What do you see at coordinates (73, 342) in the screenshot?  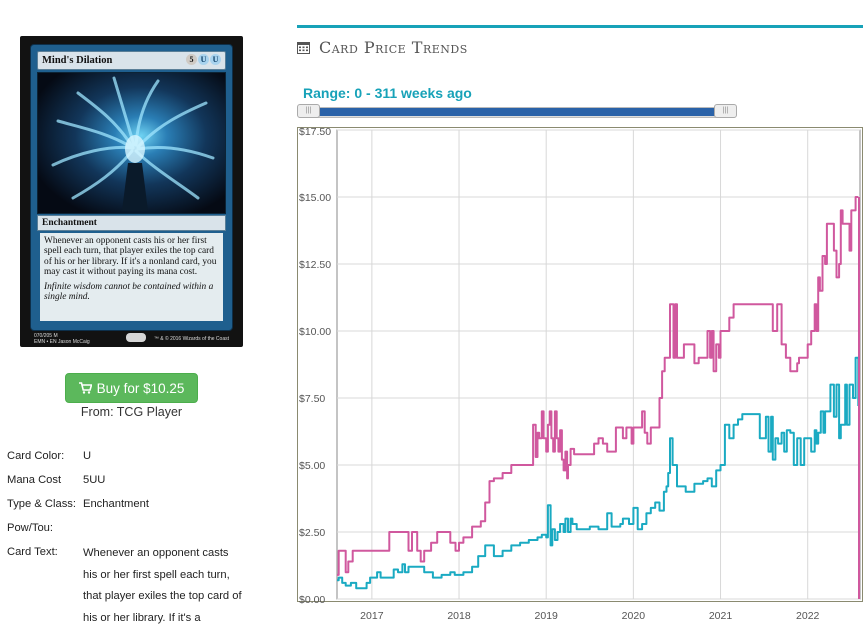 I see `card-artist: Jason McCaig` at bounding box center [73, 342].